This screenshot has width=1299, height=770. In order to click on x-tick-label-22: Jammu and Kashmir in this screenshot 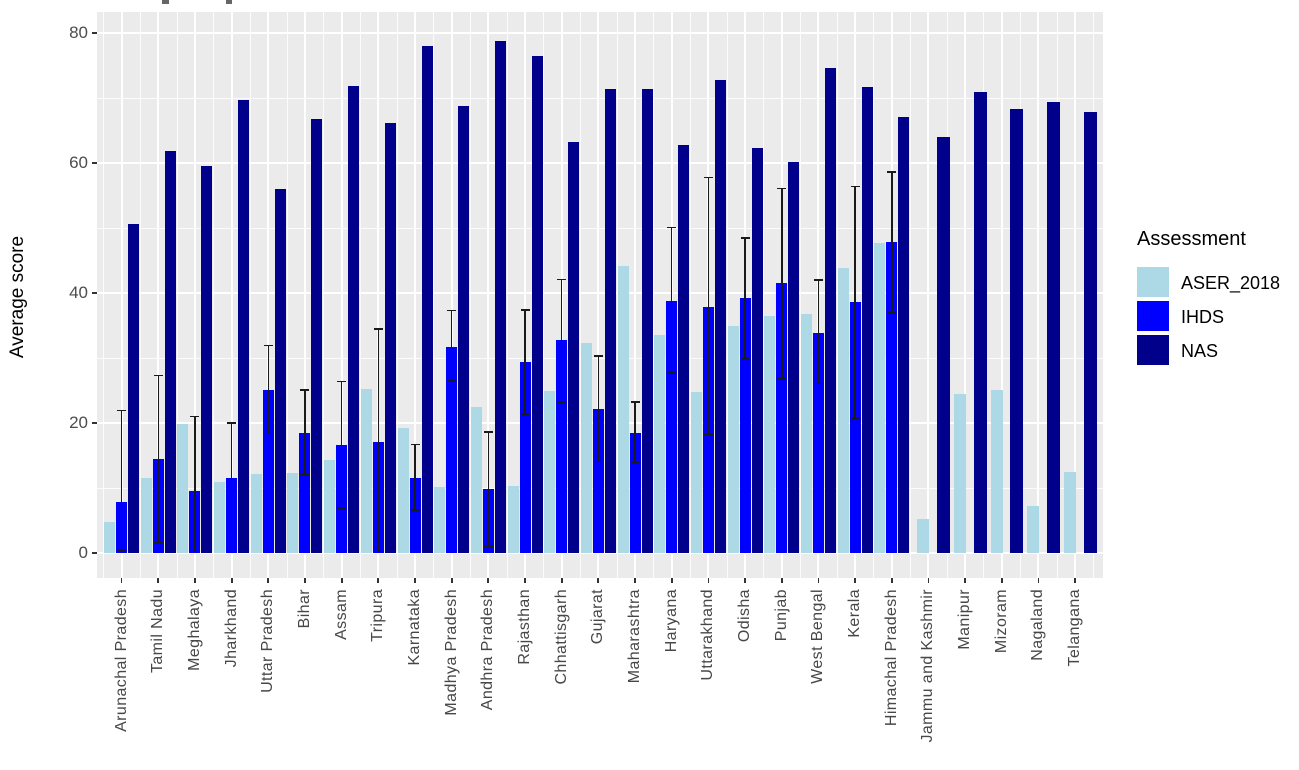, I will do `click(928, 666)`.